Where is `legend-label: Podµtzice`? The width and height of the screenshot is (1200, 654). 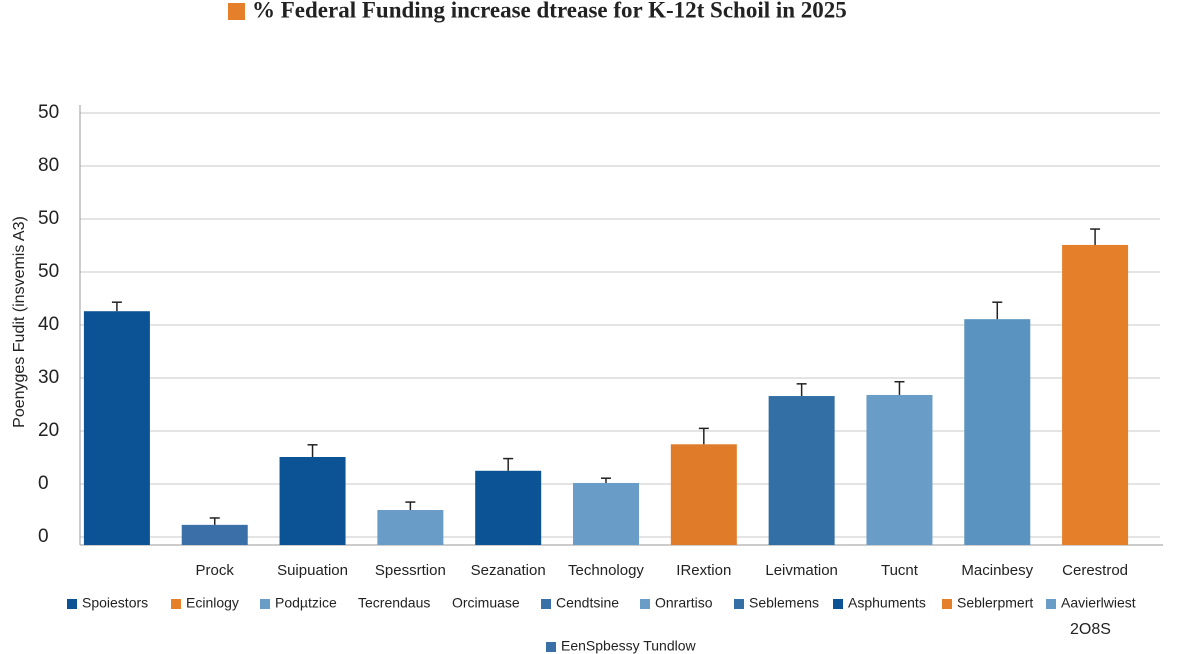 legend-label: Podµtzice is located at coordinates (306, 603).